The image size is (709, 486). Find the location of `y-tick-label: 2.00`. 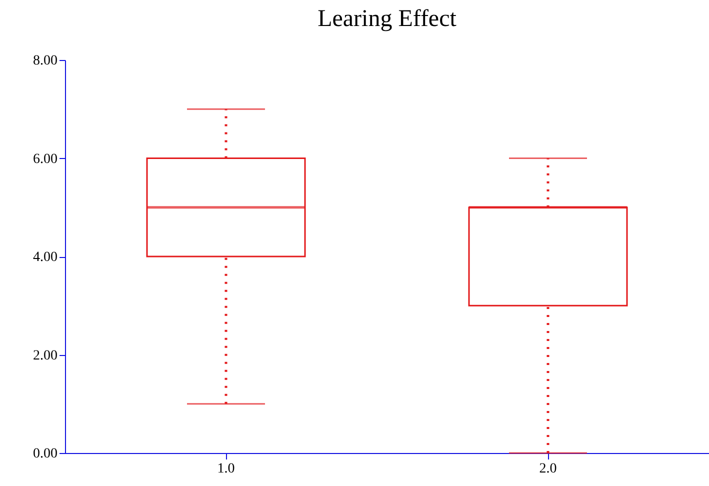

y-tick-label: 2.00 is located at coordinates (45, 356).